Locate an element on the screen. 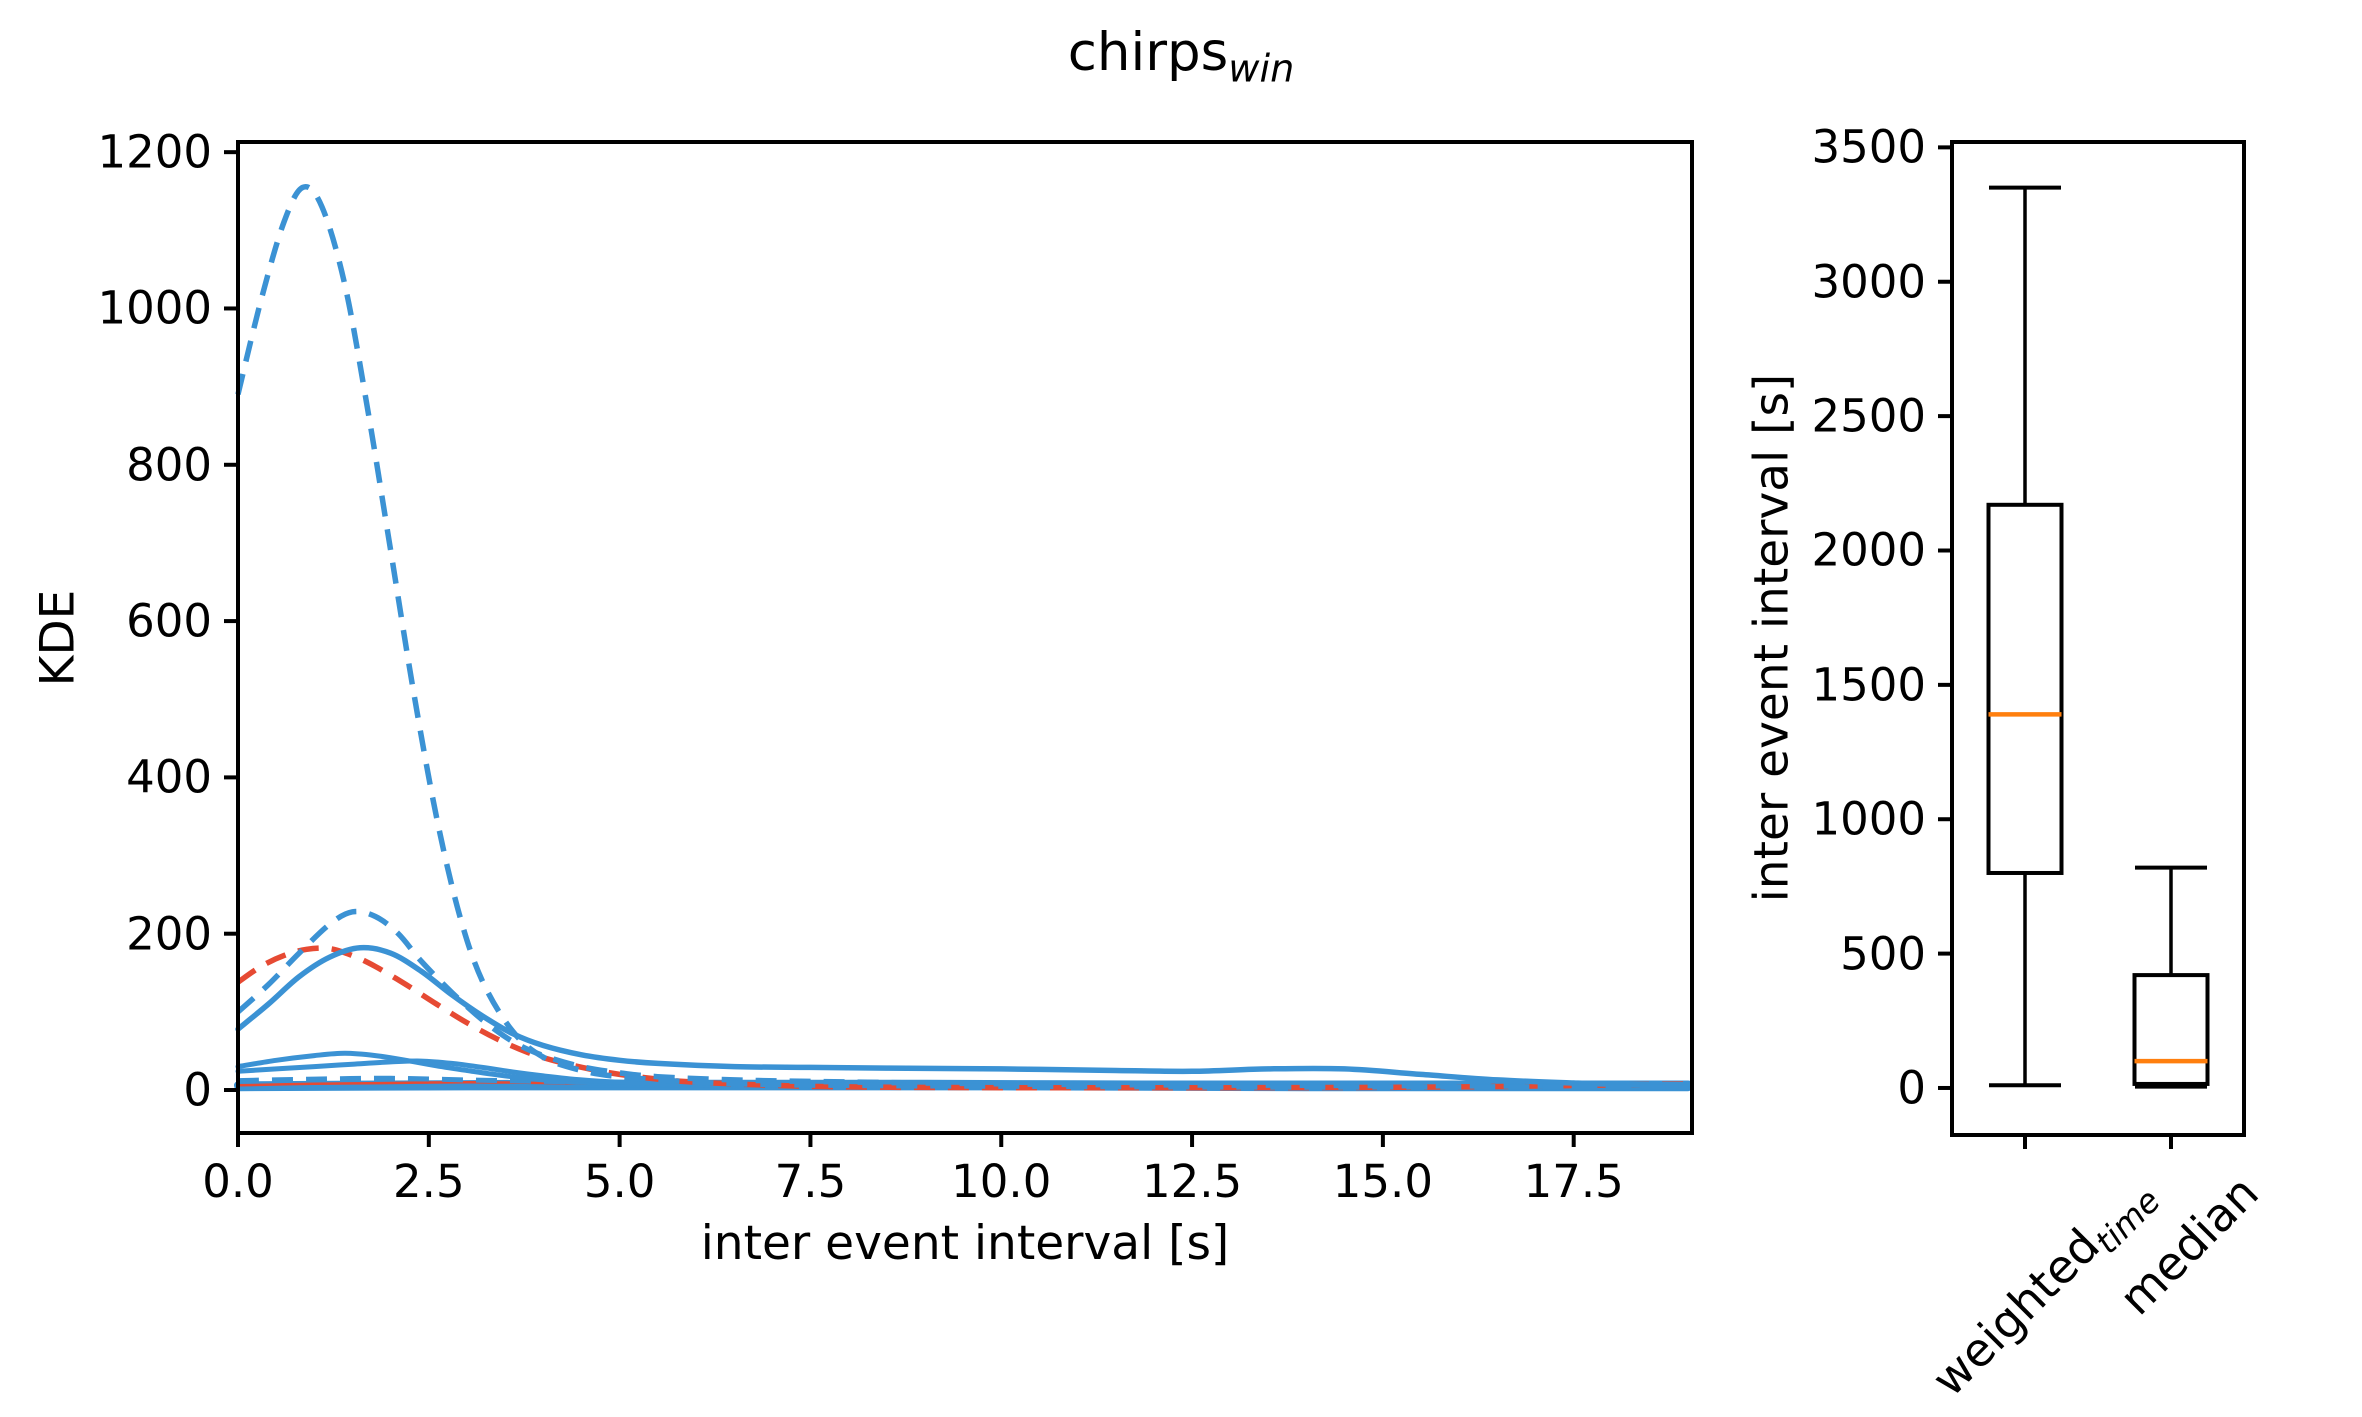 This screenshot has width=2362, height=1417. boxplot-y-tick-label: 1500 is located at coordinates (1868, 685).